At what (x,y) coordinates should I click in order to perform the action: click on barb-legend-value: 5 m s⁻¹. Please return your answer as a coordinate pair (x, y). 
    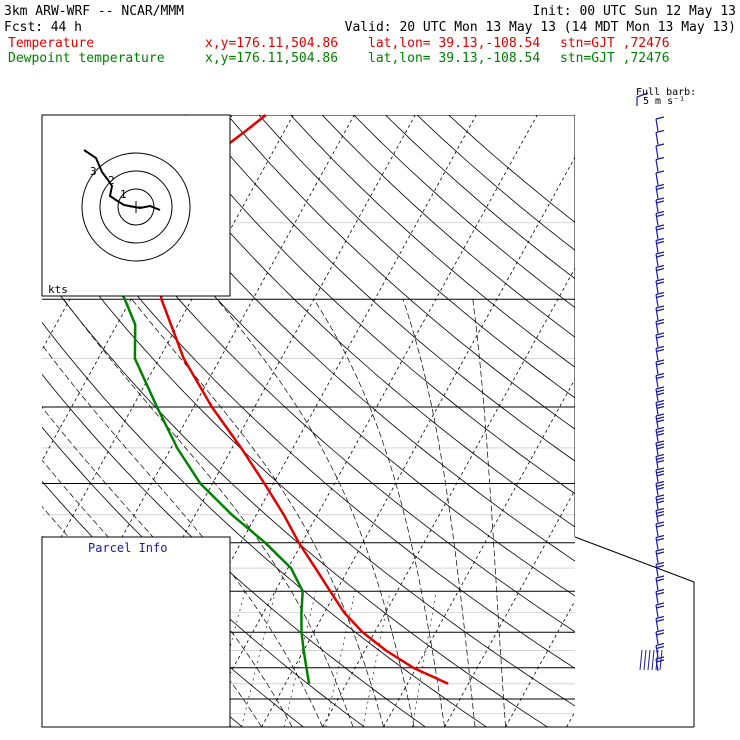
    Looking at the image, I should click on (664, 101).